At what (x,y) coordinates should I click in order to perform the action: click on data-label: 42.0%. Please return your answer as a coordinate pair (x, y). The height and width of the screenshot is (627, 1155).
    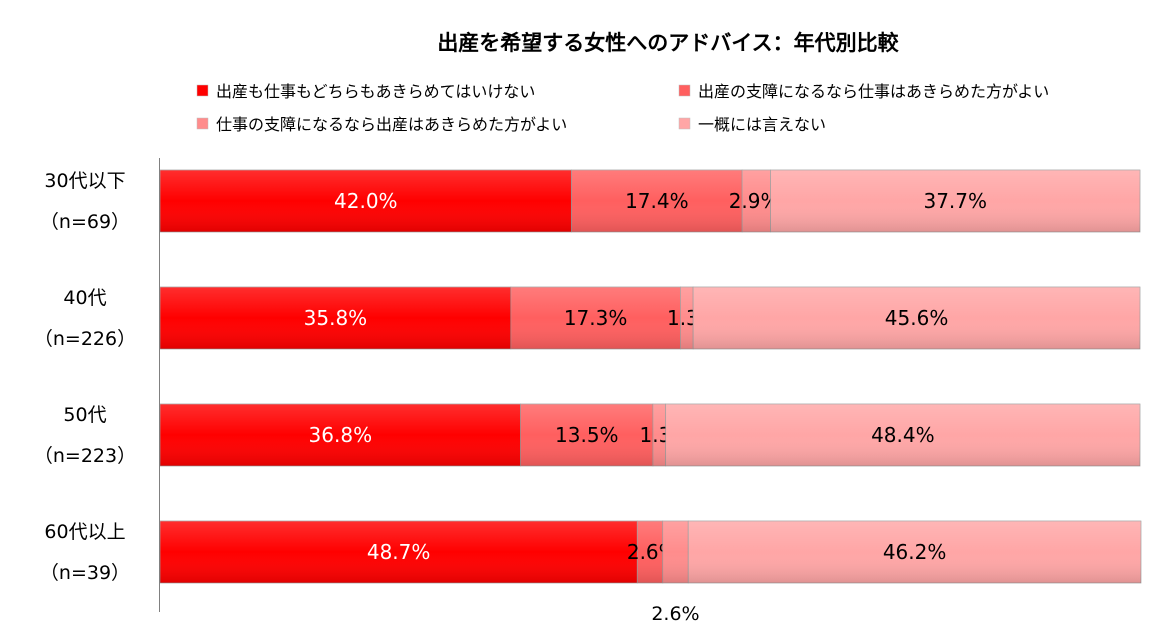
    Looking at the image, I should click on (366, 201).